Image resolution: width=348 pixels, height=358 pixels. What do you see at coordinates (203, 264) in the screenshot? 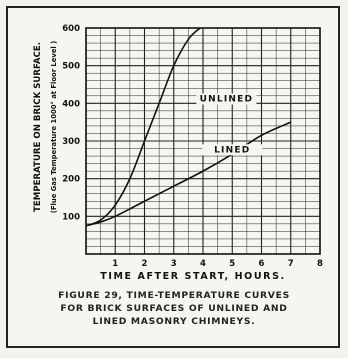
I see `x-tick-label: 4` at bounding box center [203, 264].